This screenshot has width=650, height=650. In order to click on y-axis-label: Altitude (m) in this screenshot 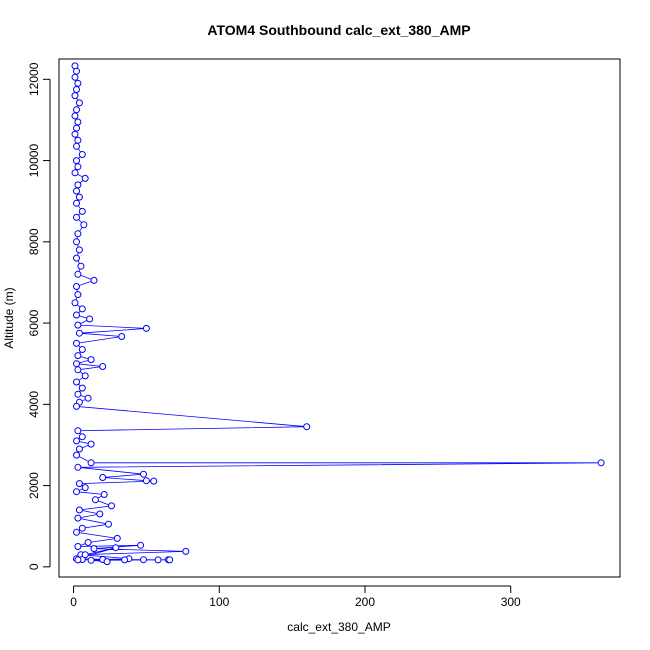, I will do `click(9, 317)`.